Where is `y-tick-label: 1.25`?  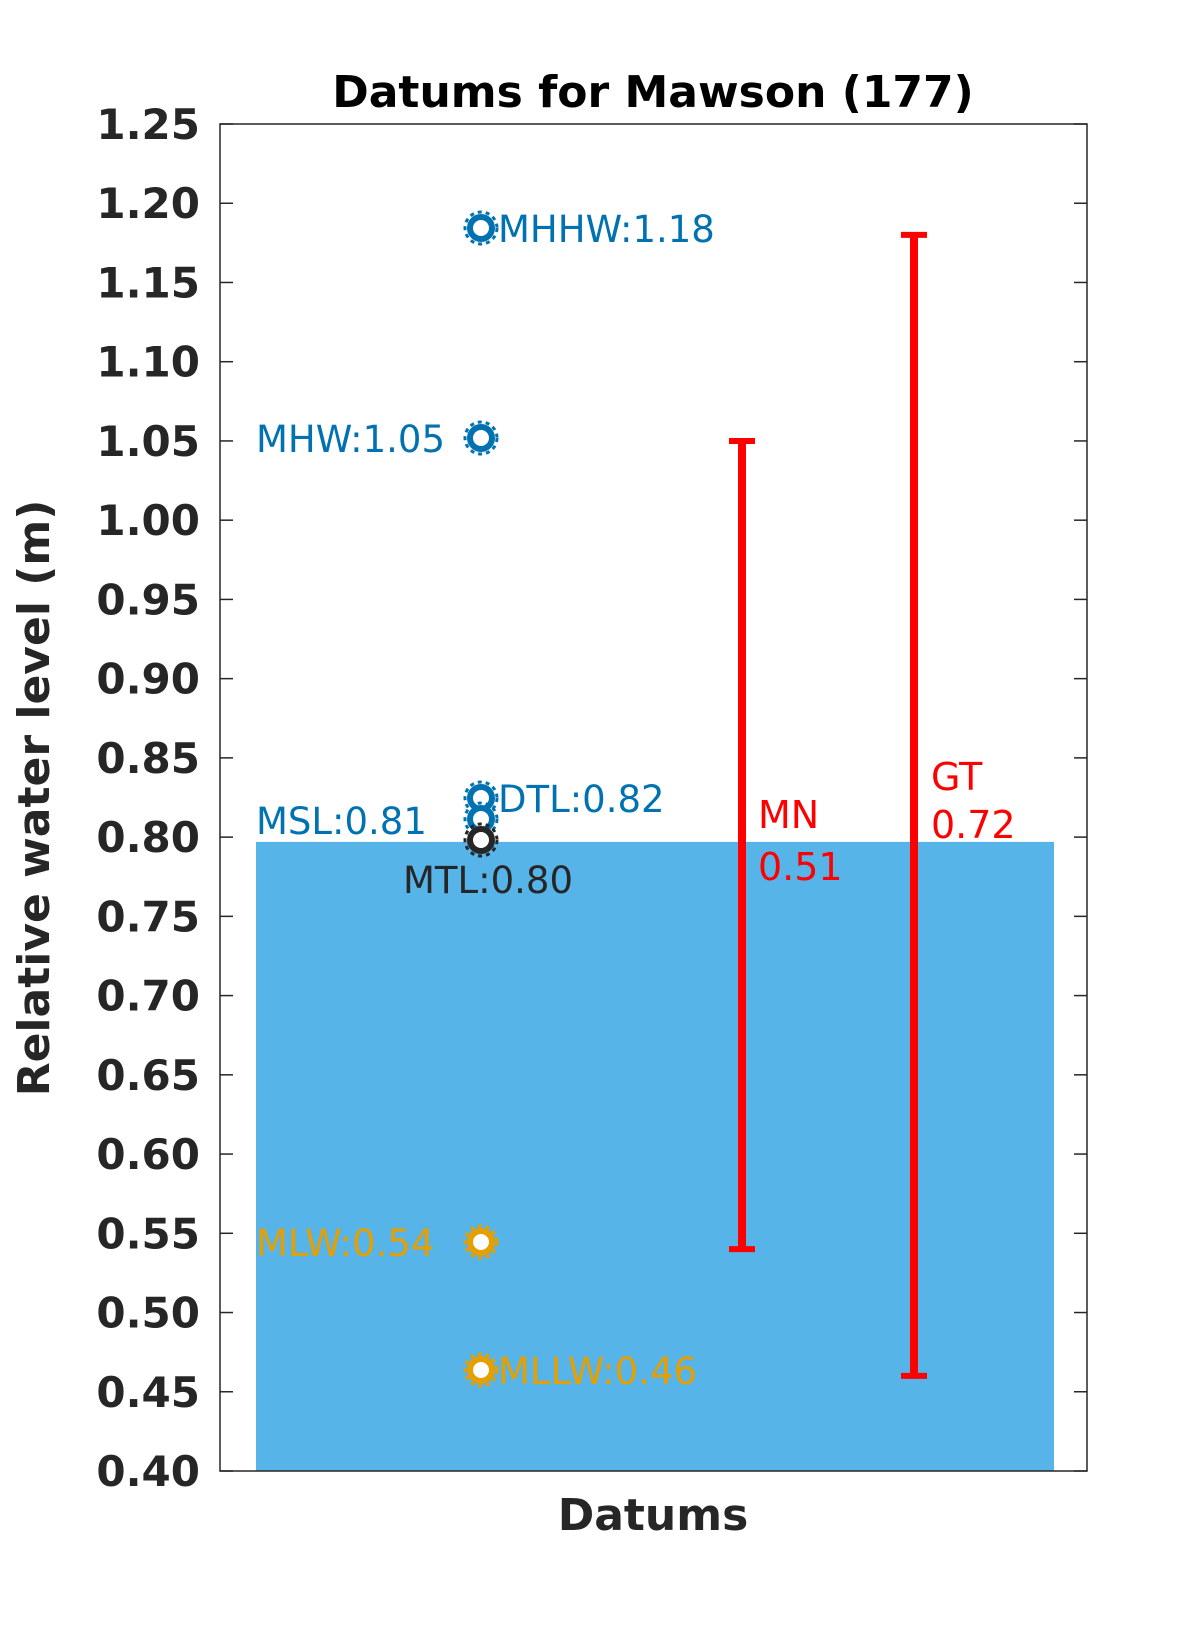 y-tick-label: 1.25 is located at coordinates (148, 124).